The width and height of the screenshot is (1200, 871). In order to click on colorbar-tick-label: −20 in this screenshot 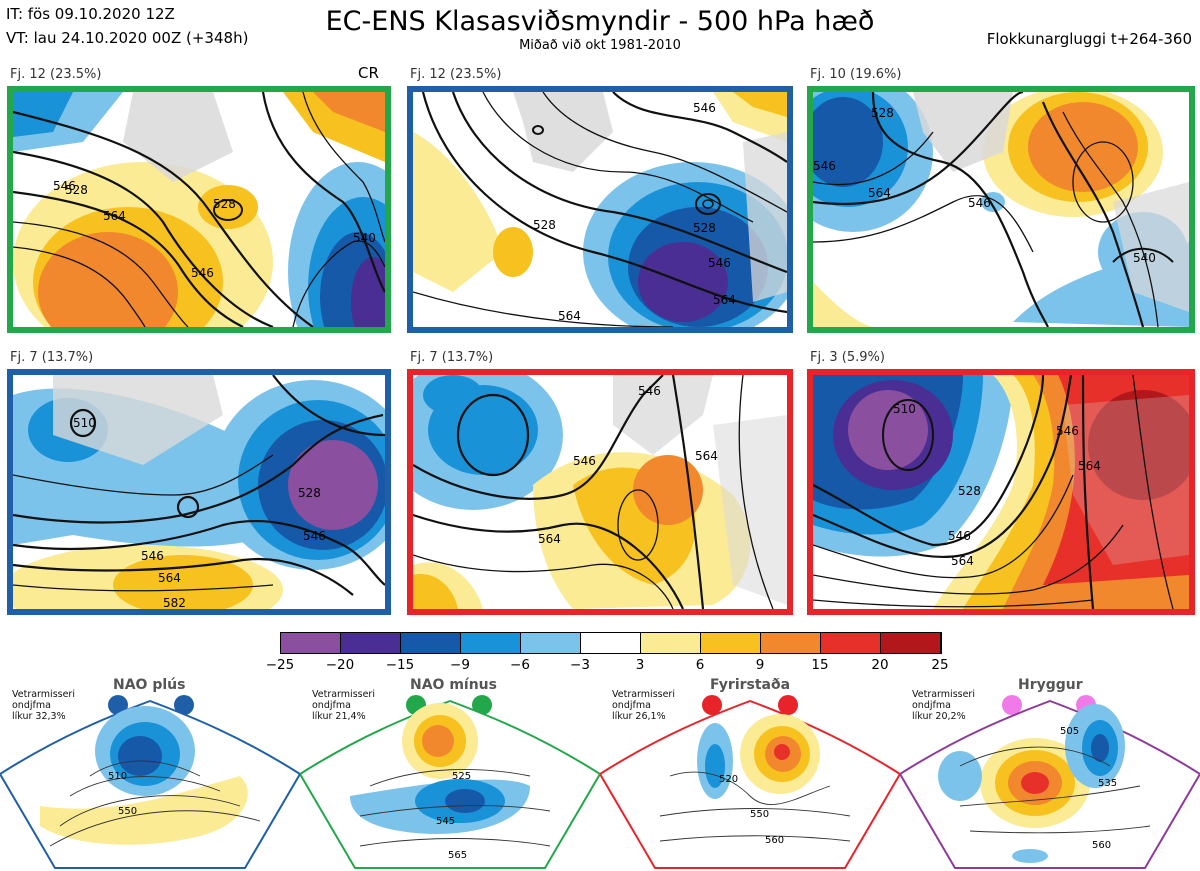, I will do `click(340, 665)`.